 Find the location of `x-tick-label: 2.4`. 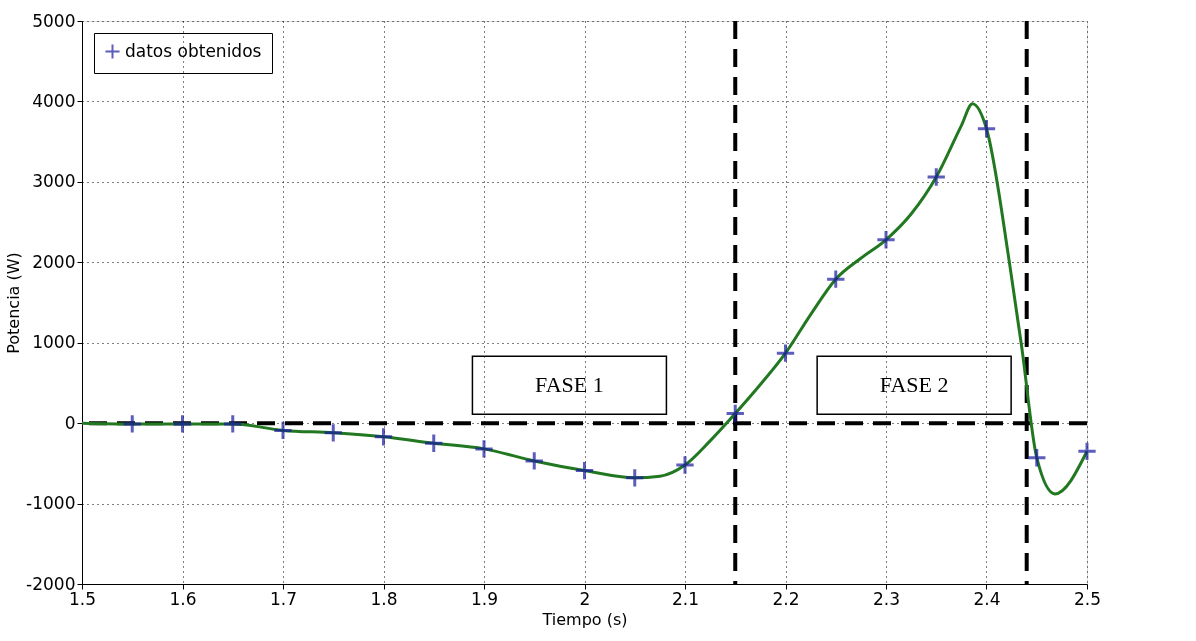

x-tick-label: 2.4 is located at coordinates (987, 598).